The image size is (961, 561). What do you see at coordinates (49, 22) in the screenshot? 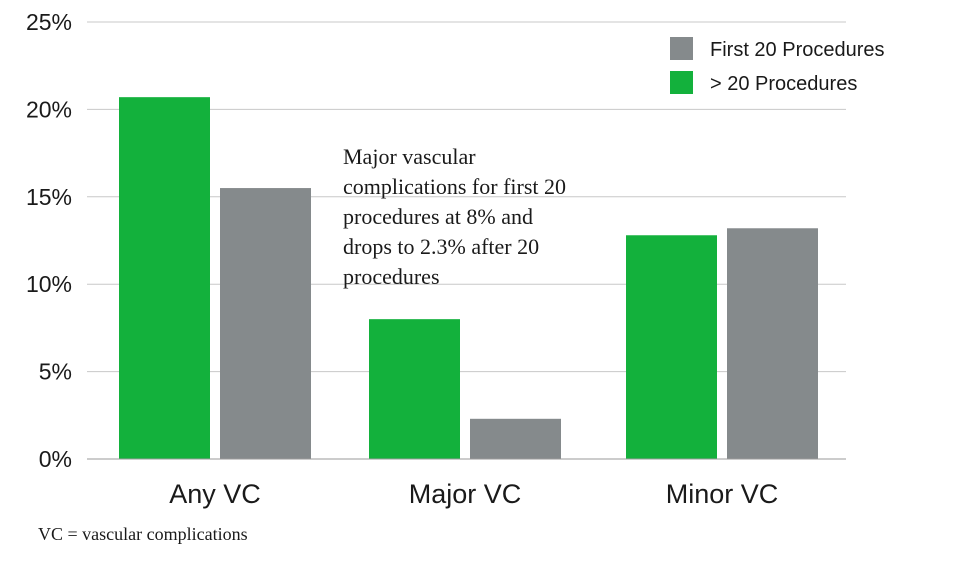
I see `y-tick-label: 25%` at bounding box center [49, 22].